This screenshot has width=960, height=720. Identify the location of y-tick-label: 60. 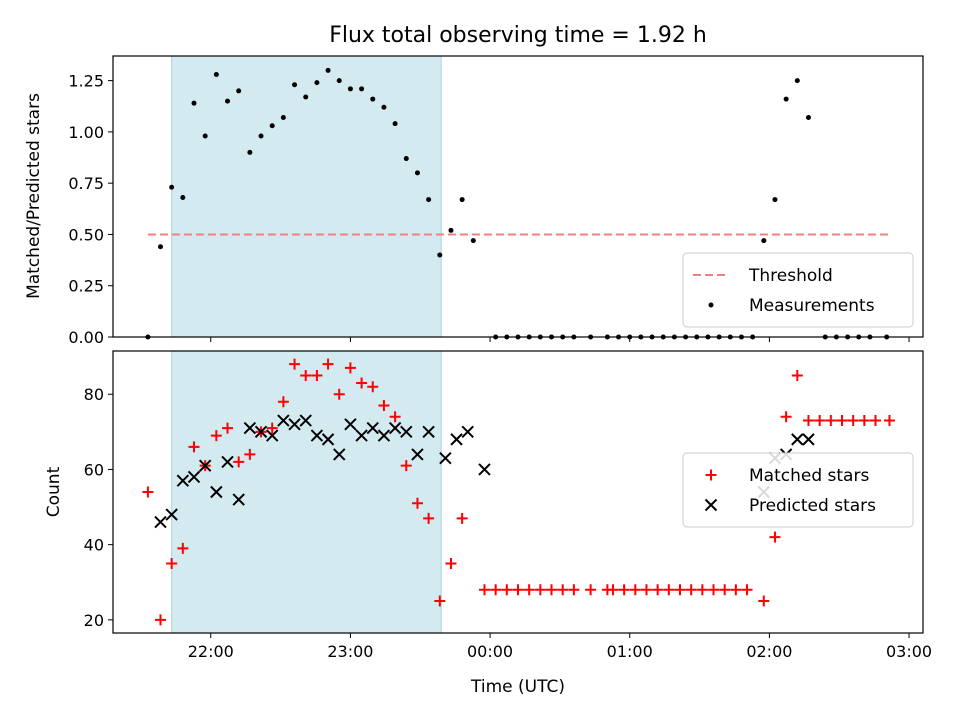
(94, 469).